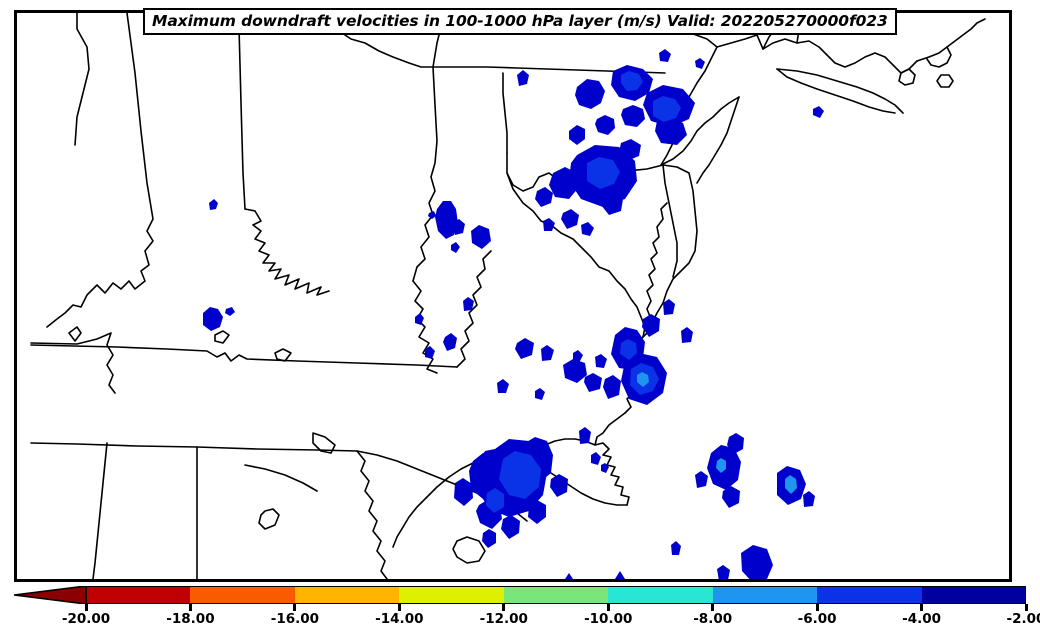  Describe the element at coordinates (86, 619) in the screenshot. I see `colorbar-tick-label: -20.00` at that location.